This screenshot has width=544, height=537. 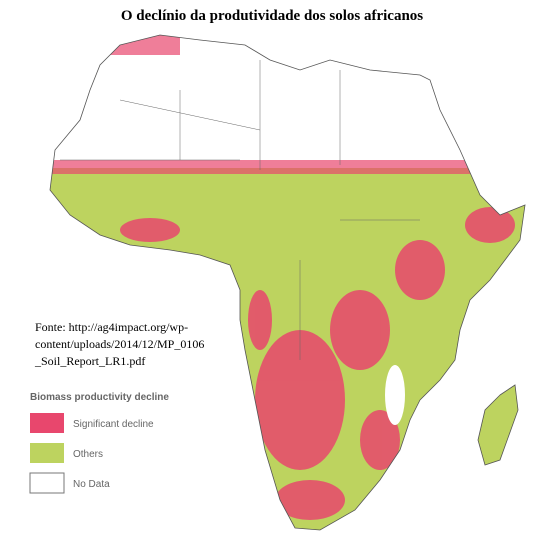 What do you see at coordinates (111, 327) in the screenshot?
I see `source-line: Fonte: http://ag4impact.org/wp-` at bounding box center [111, 327].